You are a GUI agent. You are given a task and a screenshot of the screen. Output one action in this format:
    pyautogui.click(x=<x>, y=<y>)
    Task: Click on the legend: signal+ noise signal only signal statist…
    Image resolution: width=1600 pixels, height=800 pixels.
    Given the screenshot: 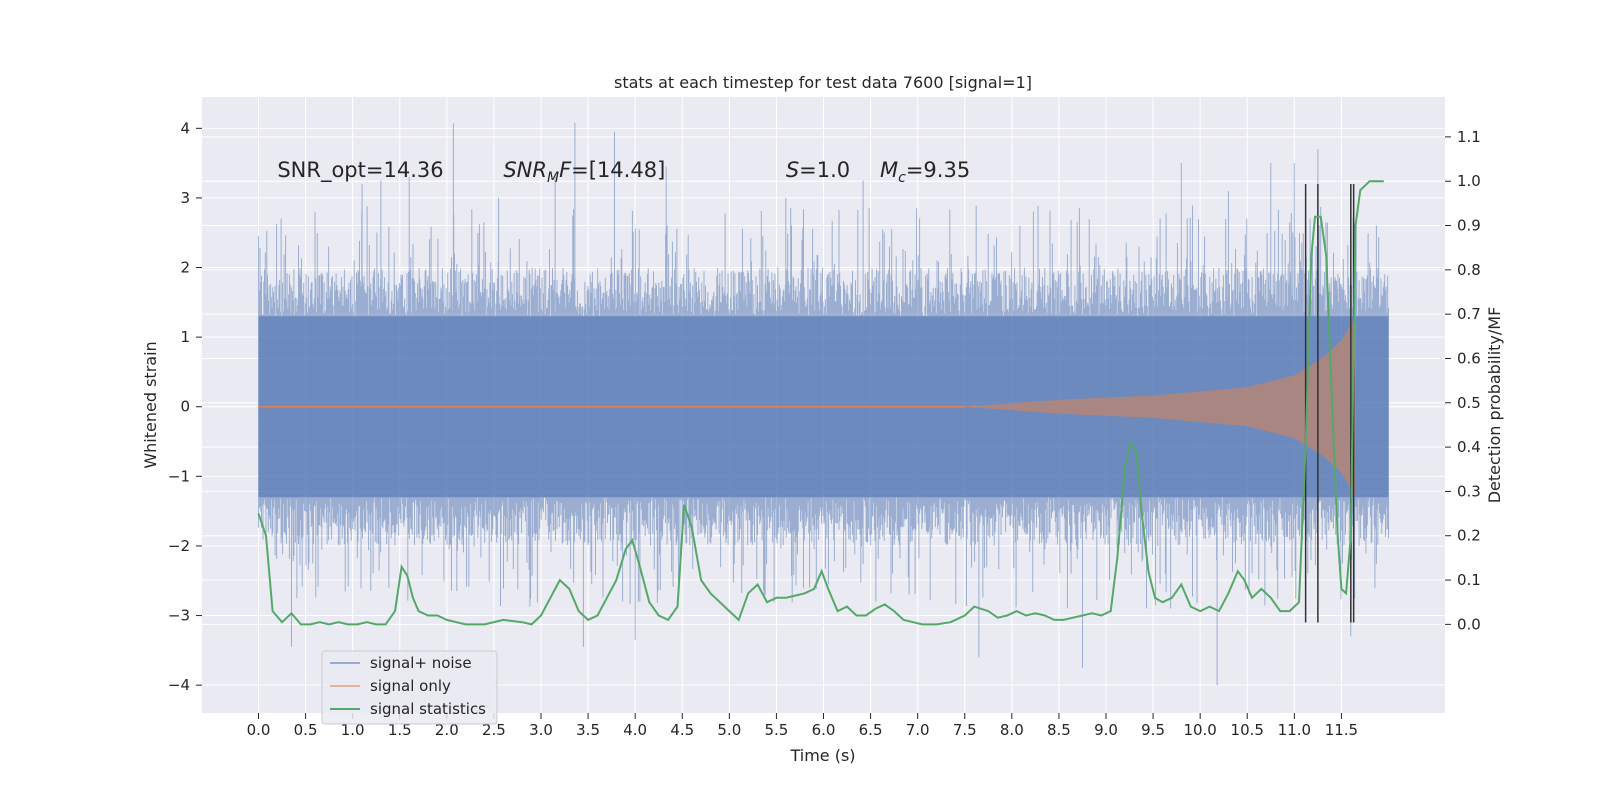 What is the action you would take?
    pyautogui.click(x=409, y=687)
    